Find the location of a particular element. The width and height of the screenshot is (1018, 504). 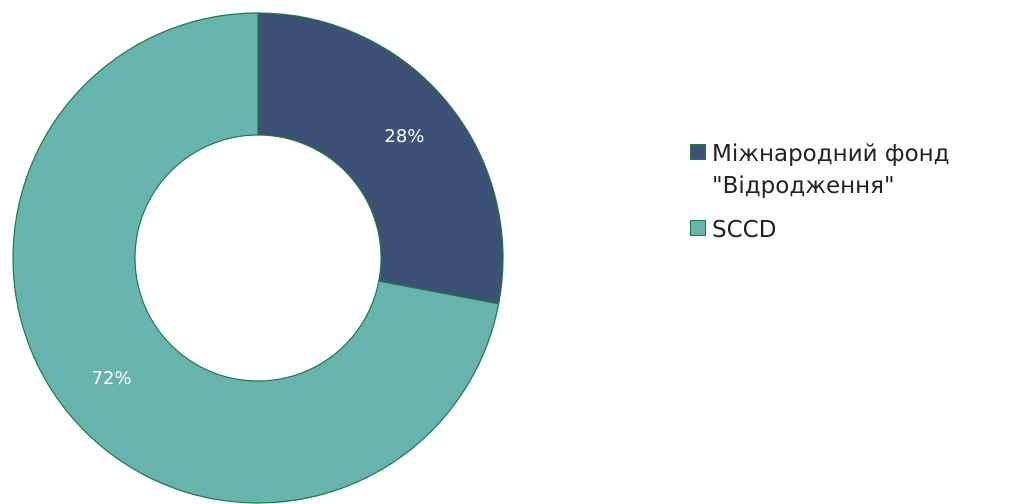

legend: Міжнародний фонд "Відродження" SCCD is located at coordinates (850, 198).